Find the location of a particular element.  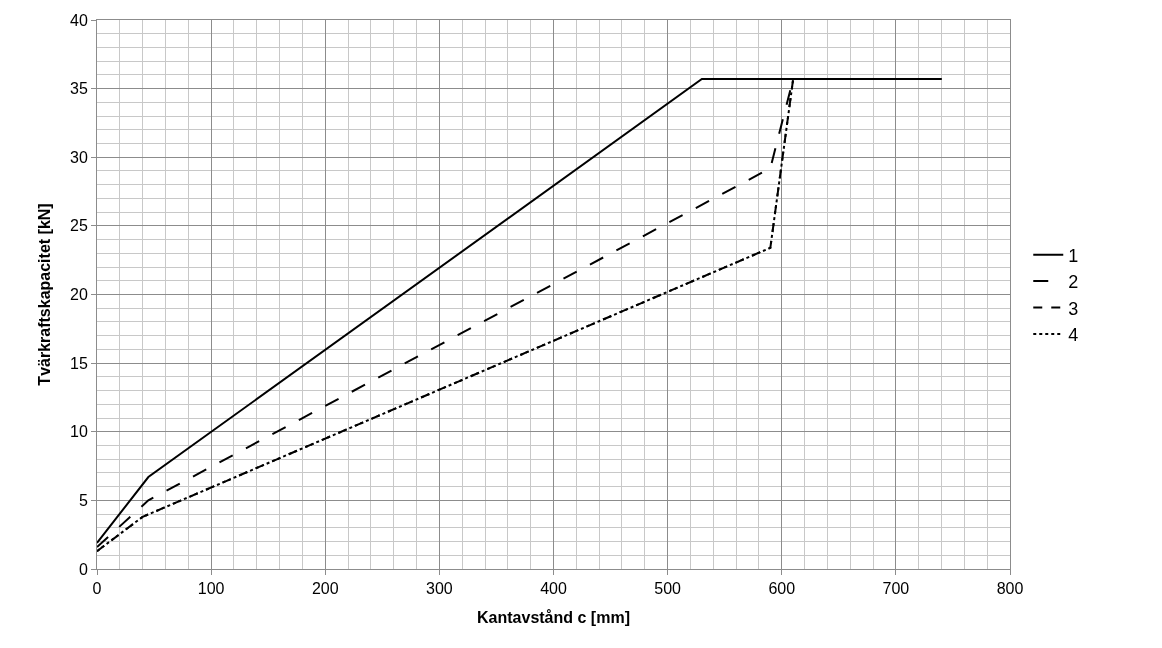

x-tick-label: 800 is located at coordinates (1010, 589).